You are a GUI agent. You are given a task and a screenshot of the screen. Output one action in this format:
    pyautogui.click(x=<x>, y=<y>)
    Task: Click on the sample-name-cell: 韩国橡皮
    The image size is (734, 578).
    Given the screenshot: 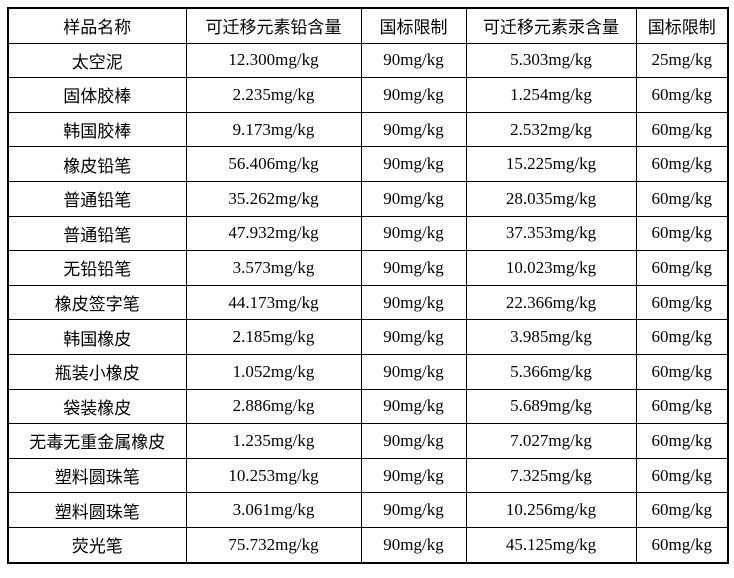 What is the action you would take?
    pyautogui.click(x=97, y=337)
    